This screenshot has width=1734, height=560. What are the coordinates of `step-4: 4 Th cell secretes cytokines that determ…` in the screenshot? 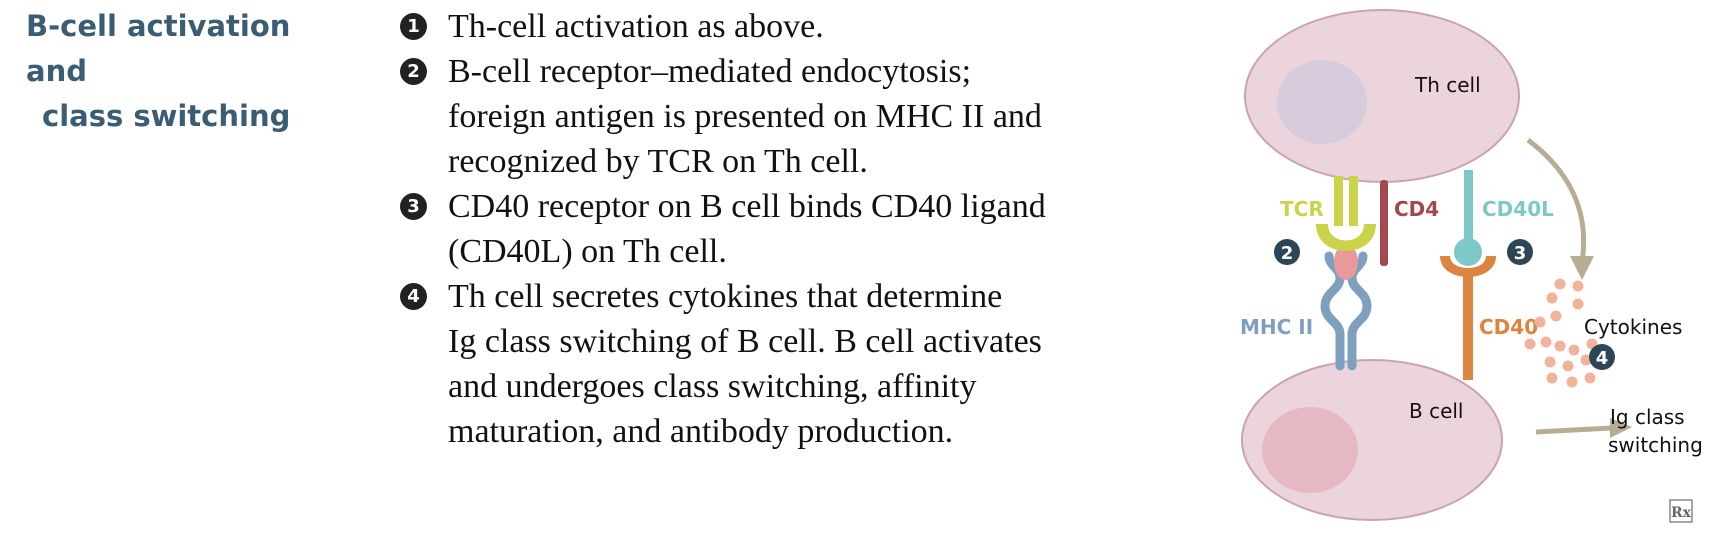 It's located at (750, 364).